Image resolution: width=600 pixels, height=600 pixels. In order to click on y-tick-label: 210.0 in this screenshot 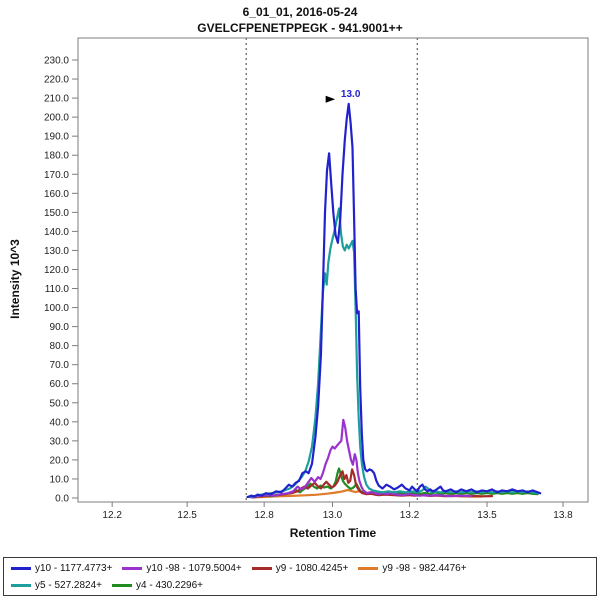, I will do `click(56, 99)`.